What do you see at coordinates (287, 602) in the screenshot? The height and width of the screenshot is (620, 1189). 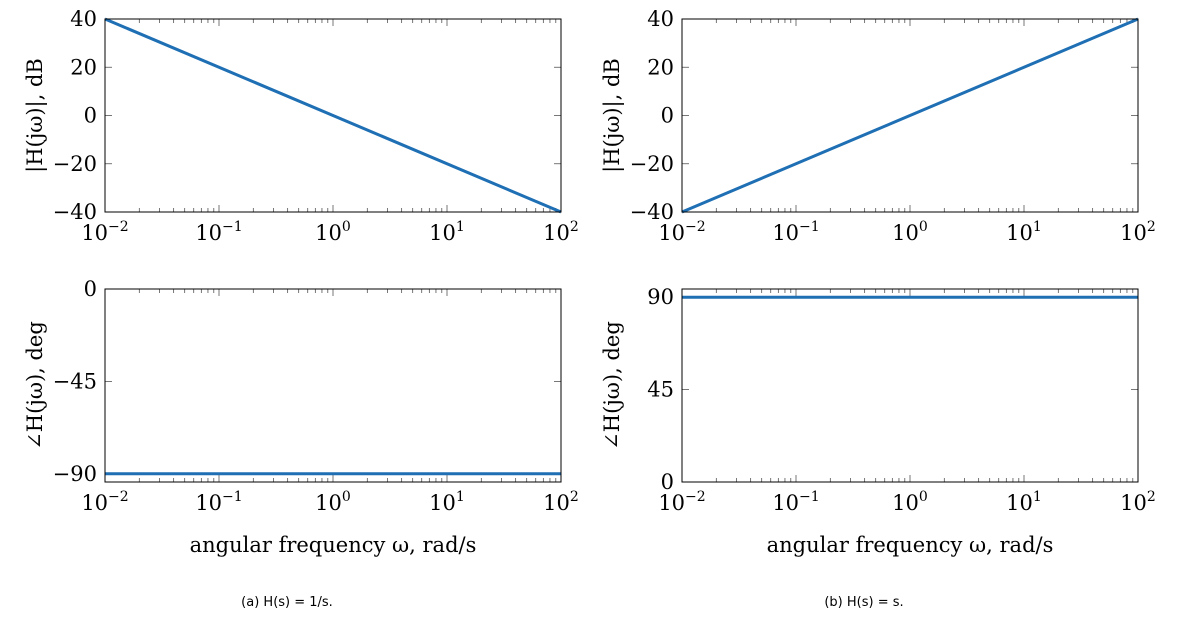 I see `caption-left: (a) H(s) = 1/s.` at bounding box center [287, 602].